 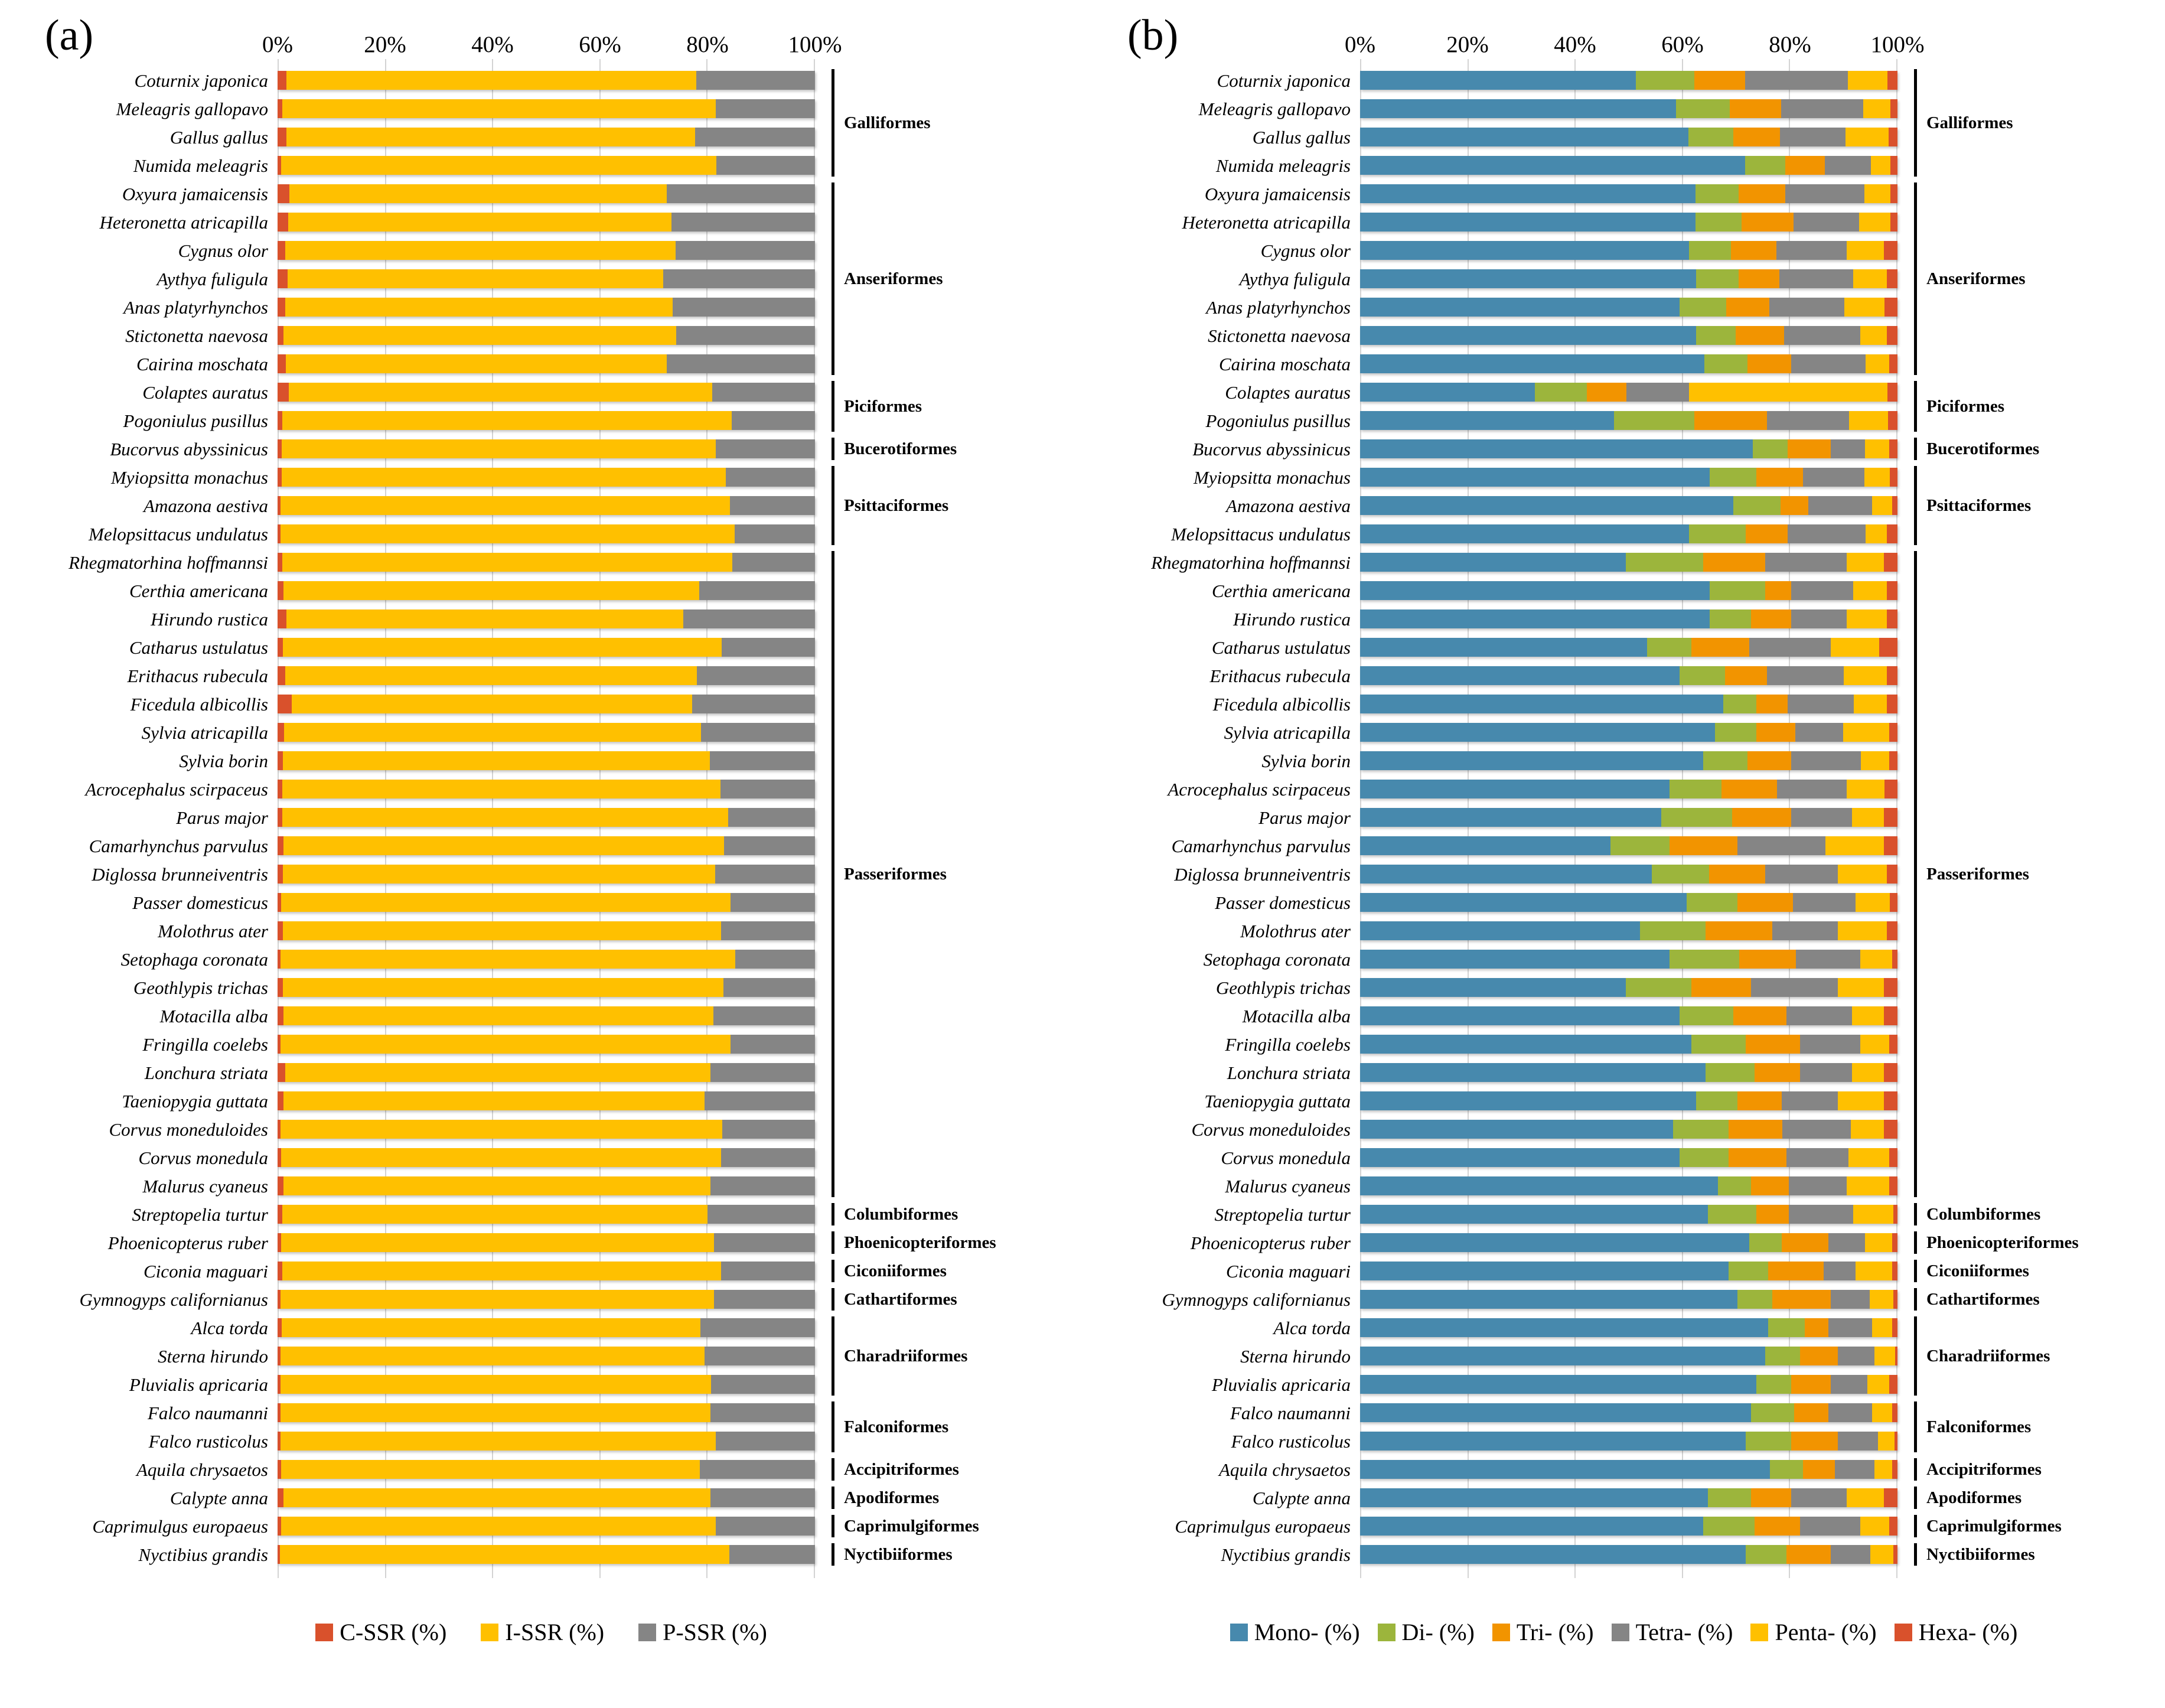 I want to click on group-bracket: Nyctibiiformes, so click(x=1975, y=1554).